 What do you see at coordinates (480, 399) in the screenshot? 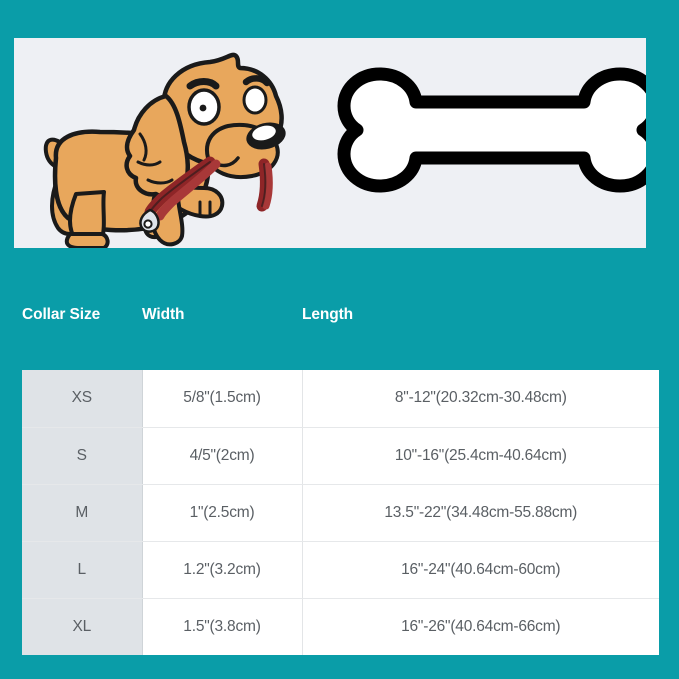
I see `cell-length: 8"-12"(20.32cm-30.48cm)` at bounding box center [480, 399].